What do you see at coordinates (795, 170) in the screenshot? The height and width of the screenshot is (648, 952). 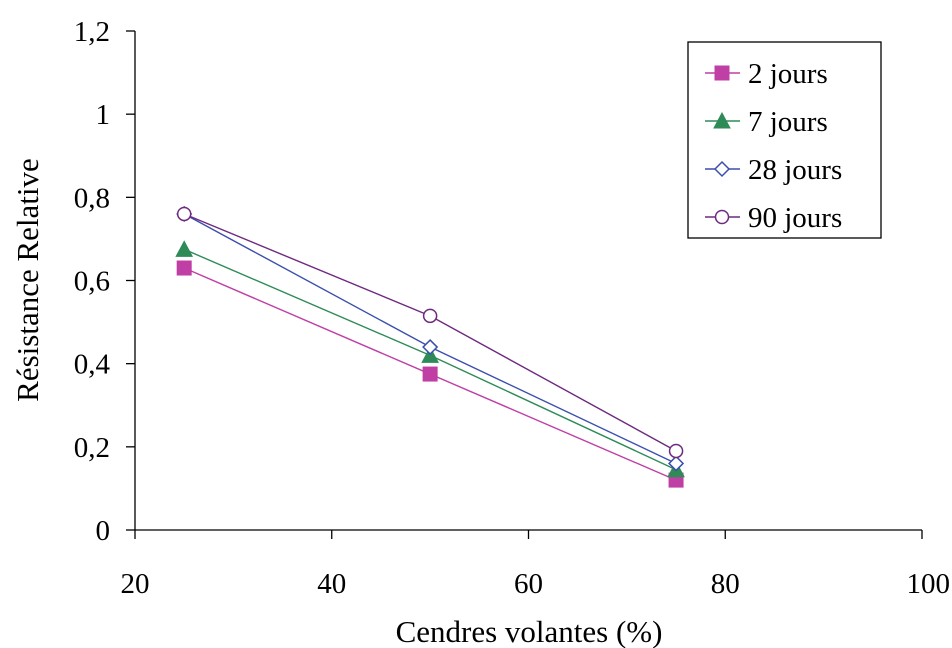 I see `legend-label-28-jours: 28 jours` at bounding box center [795, 170].